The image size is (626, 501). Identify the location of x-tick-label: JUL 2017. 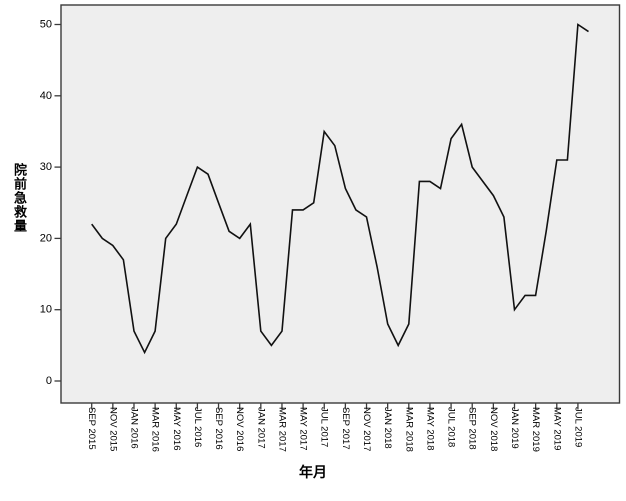
(324, 427).